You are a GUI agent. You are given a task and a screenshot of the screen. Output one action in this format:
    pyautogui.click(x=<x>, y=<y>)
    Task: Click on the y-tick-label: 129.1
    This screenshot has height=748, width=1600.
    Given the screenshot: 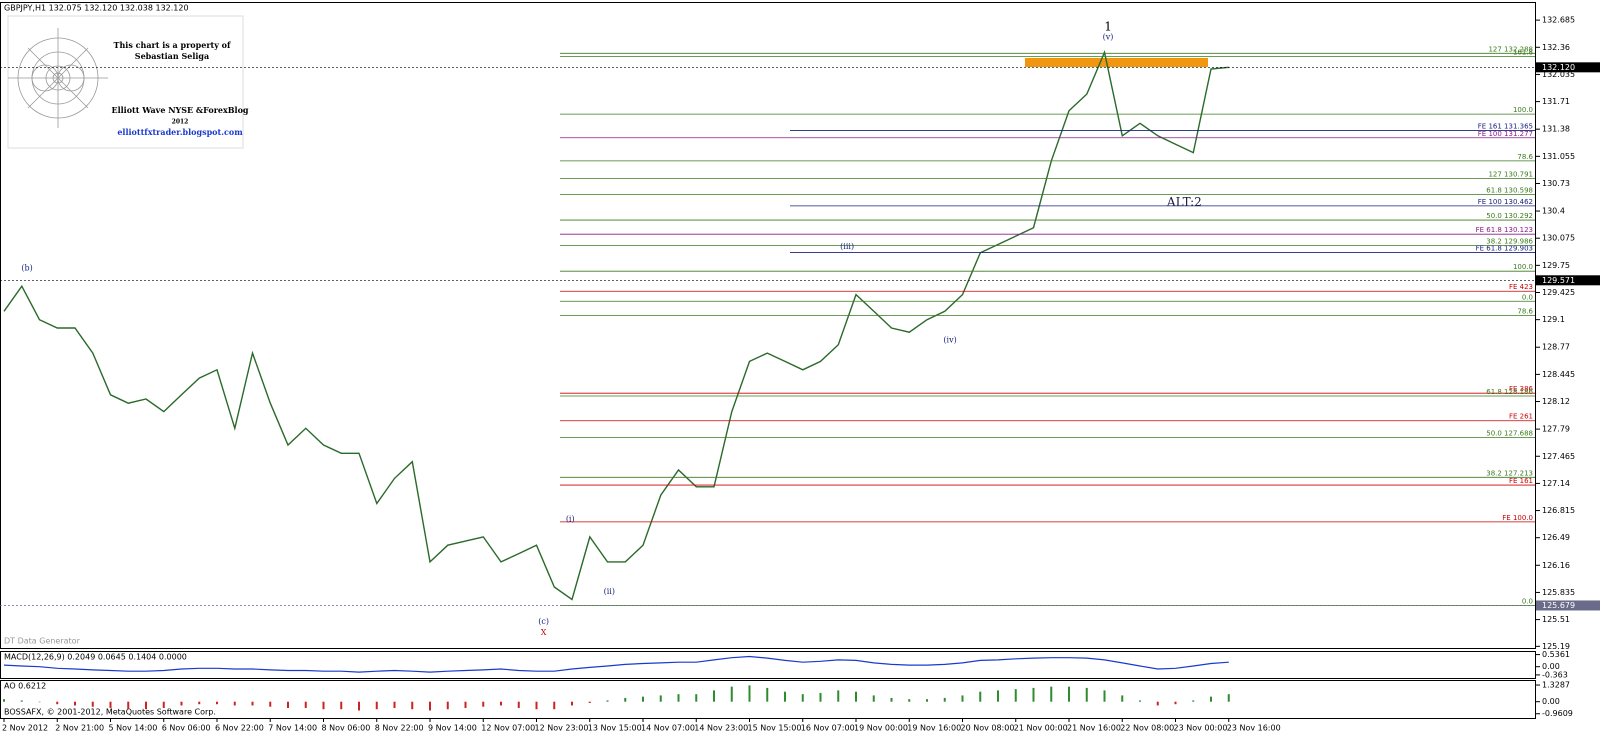 What is the action you would take?
    pyautogui.click(x=1553, y=319)
    